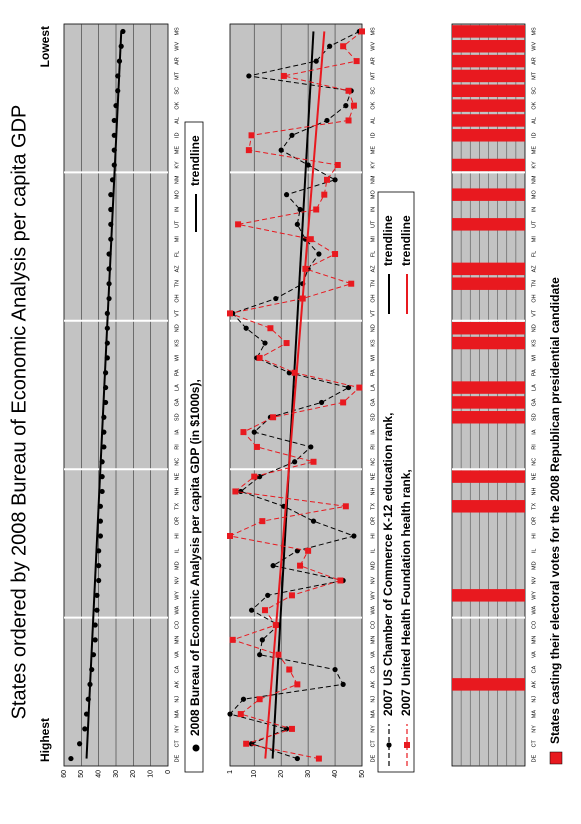 The image size is (581, 824). Describe the element at coordinates (373, 476) in the screenshot. I see `x-tick-label: NE` at that location.